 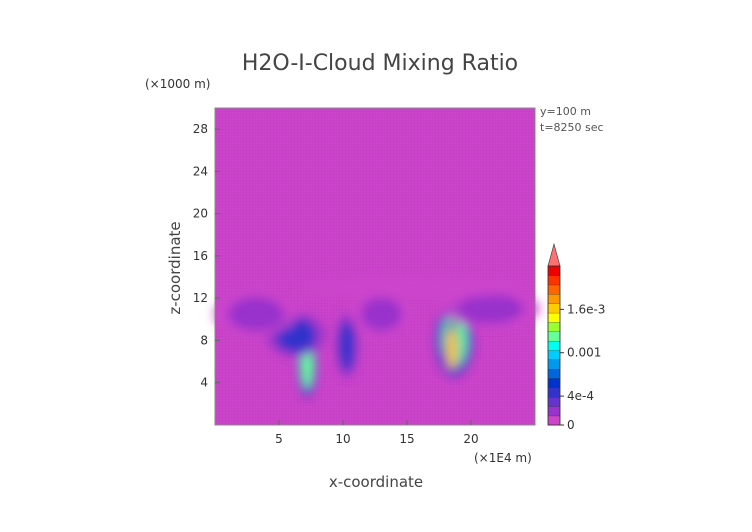 I want to click on x-tick-label: 20, so click(x=470, y=439).